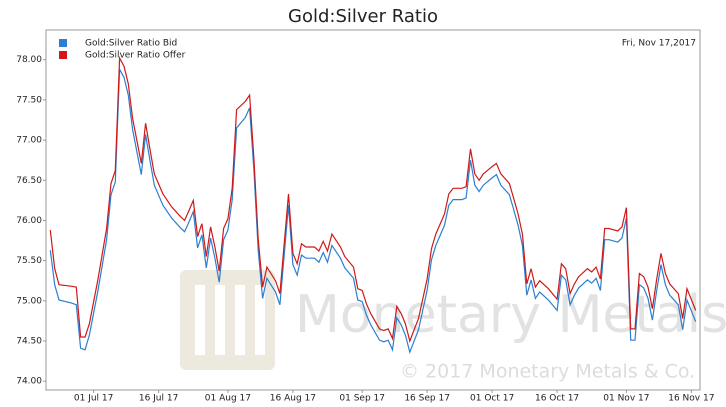 Image resolution: width=726 pixels, height=407 pixels. I want to click on y-tick-label: 74.00, so click(29, 382).